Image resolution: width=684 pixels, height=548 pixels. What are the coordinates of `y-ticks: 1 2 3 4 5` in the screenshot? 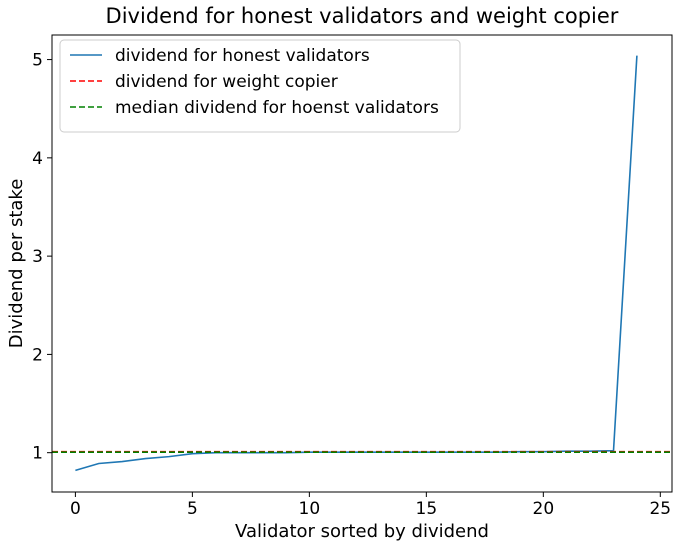 It's located at (42, 257).